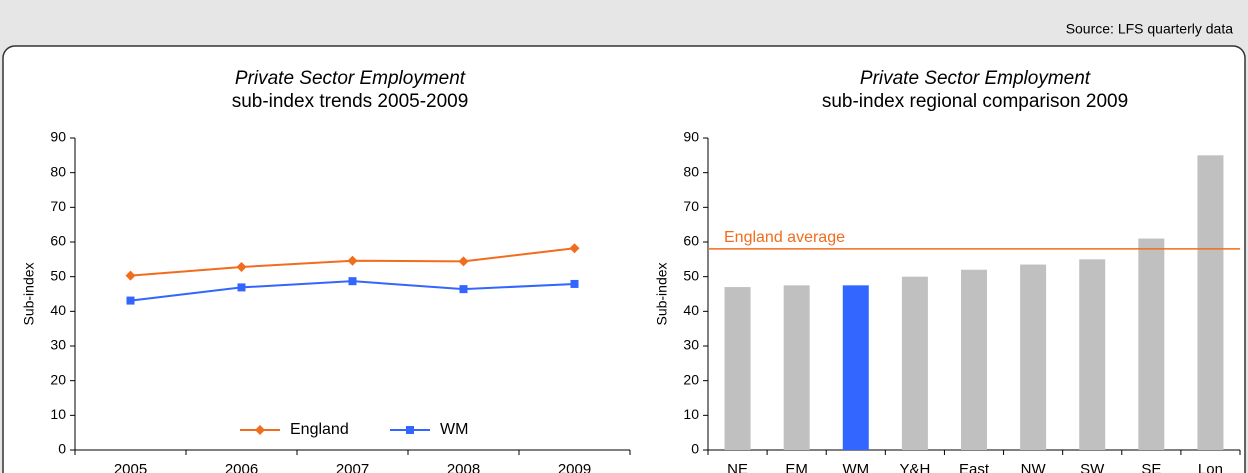 This screenshot has width=1248, height=473. I want to click on x-tick-label: NE, so click(737, 467).